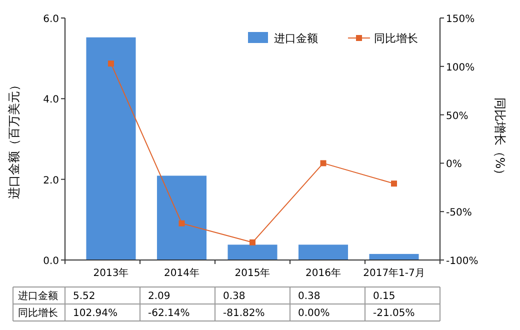  Describe the element at coordinates (314, 313) in the screenshot. I see `data-label: 0.00%` at that location.